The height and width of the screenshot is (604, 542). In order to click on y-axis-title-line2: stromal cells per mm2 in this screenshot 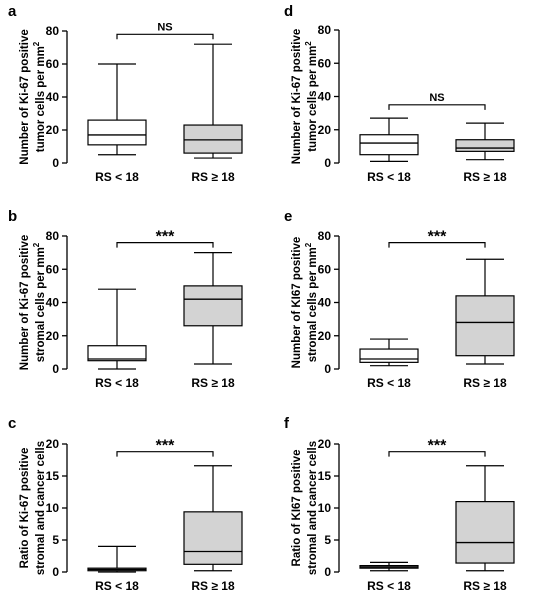, I will do `click(311, 302)`.